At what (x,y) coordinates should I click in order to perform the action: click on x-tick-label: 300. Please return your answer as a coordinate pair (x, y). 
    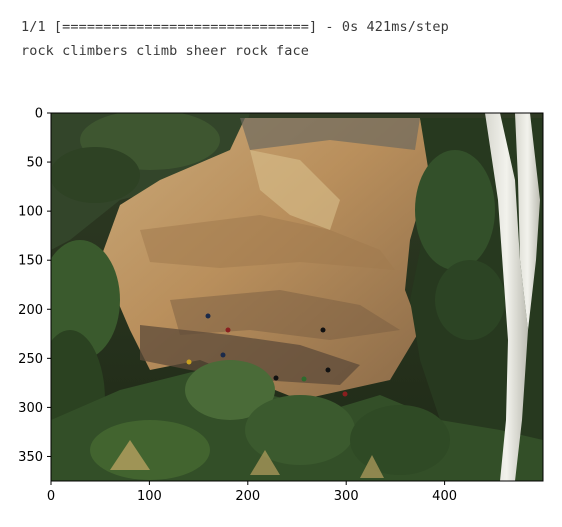
    Looking at the image, I should click on (346, 496).